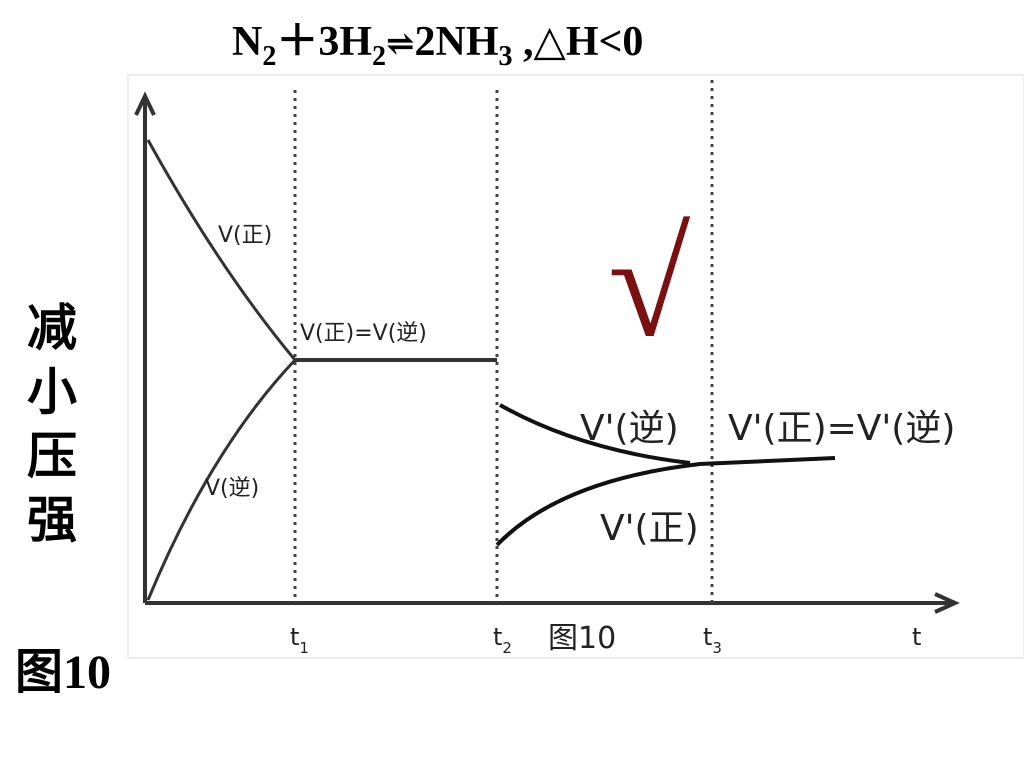 The image size is (1024, 768). I want to click on curve-v2-reverse, so click(595, 434).